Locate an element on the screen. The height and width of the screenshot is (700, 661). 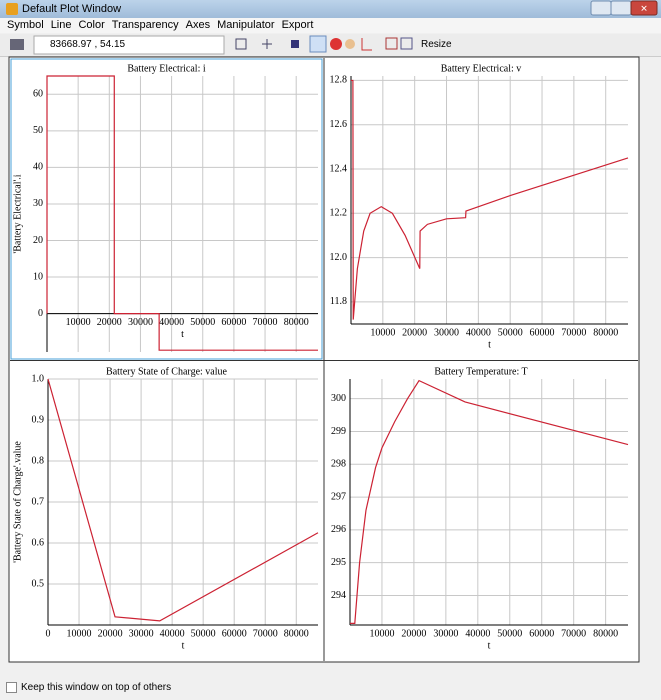
pan-button is located at coordinates (318, 44).